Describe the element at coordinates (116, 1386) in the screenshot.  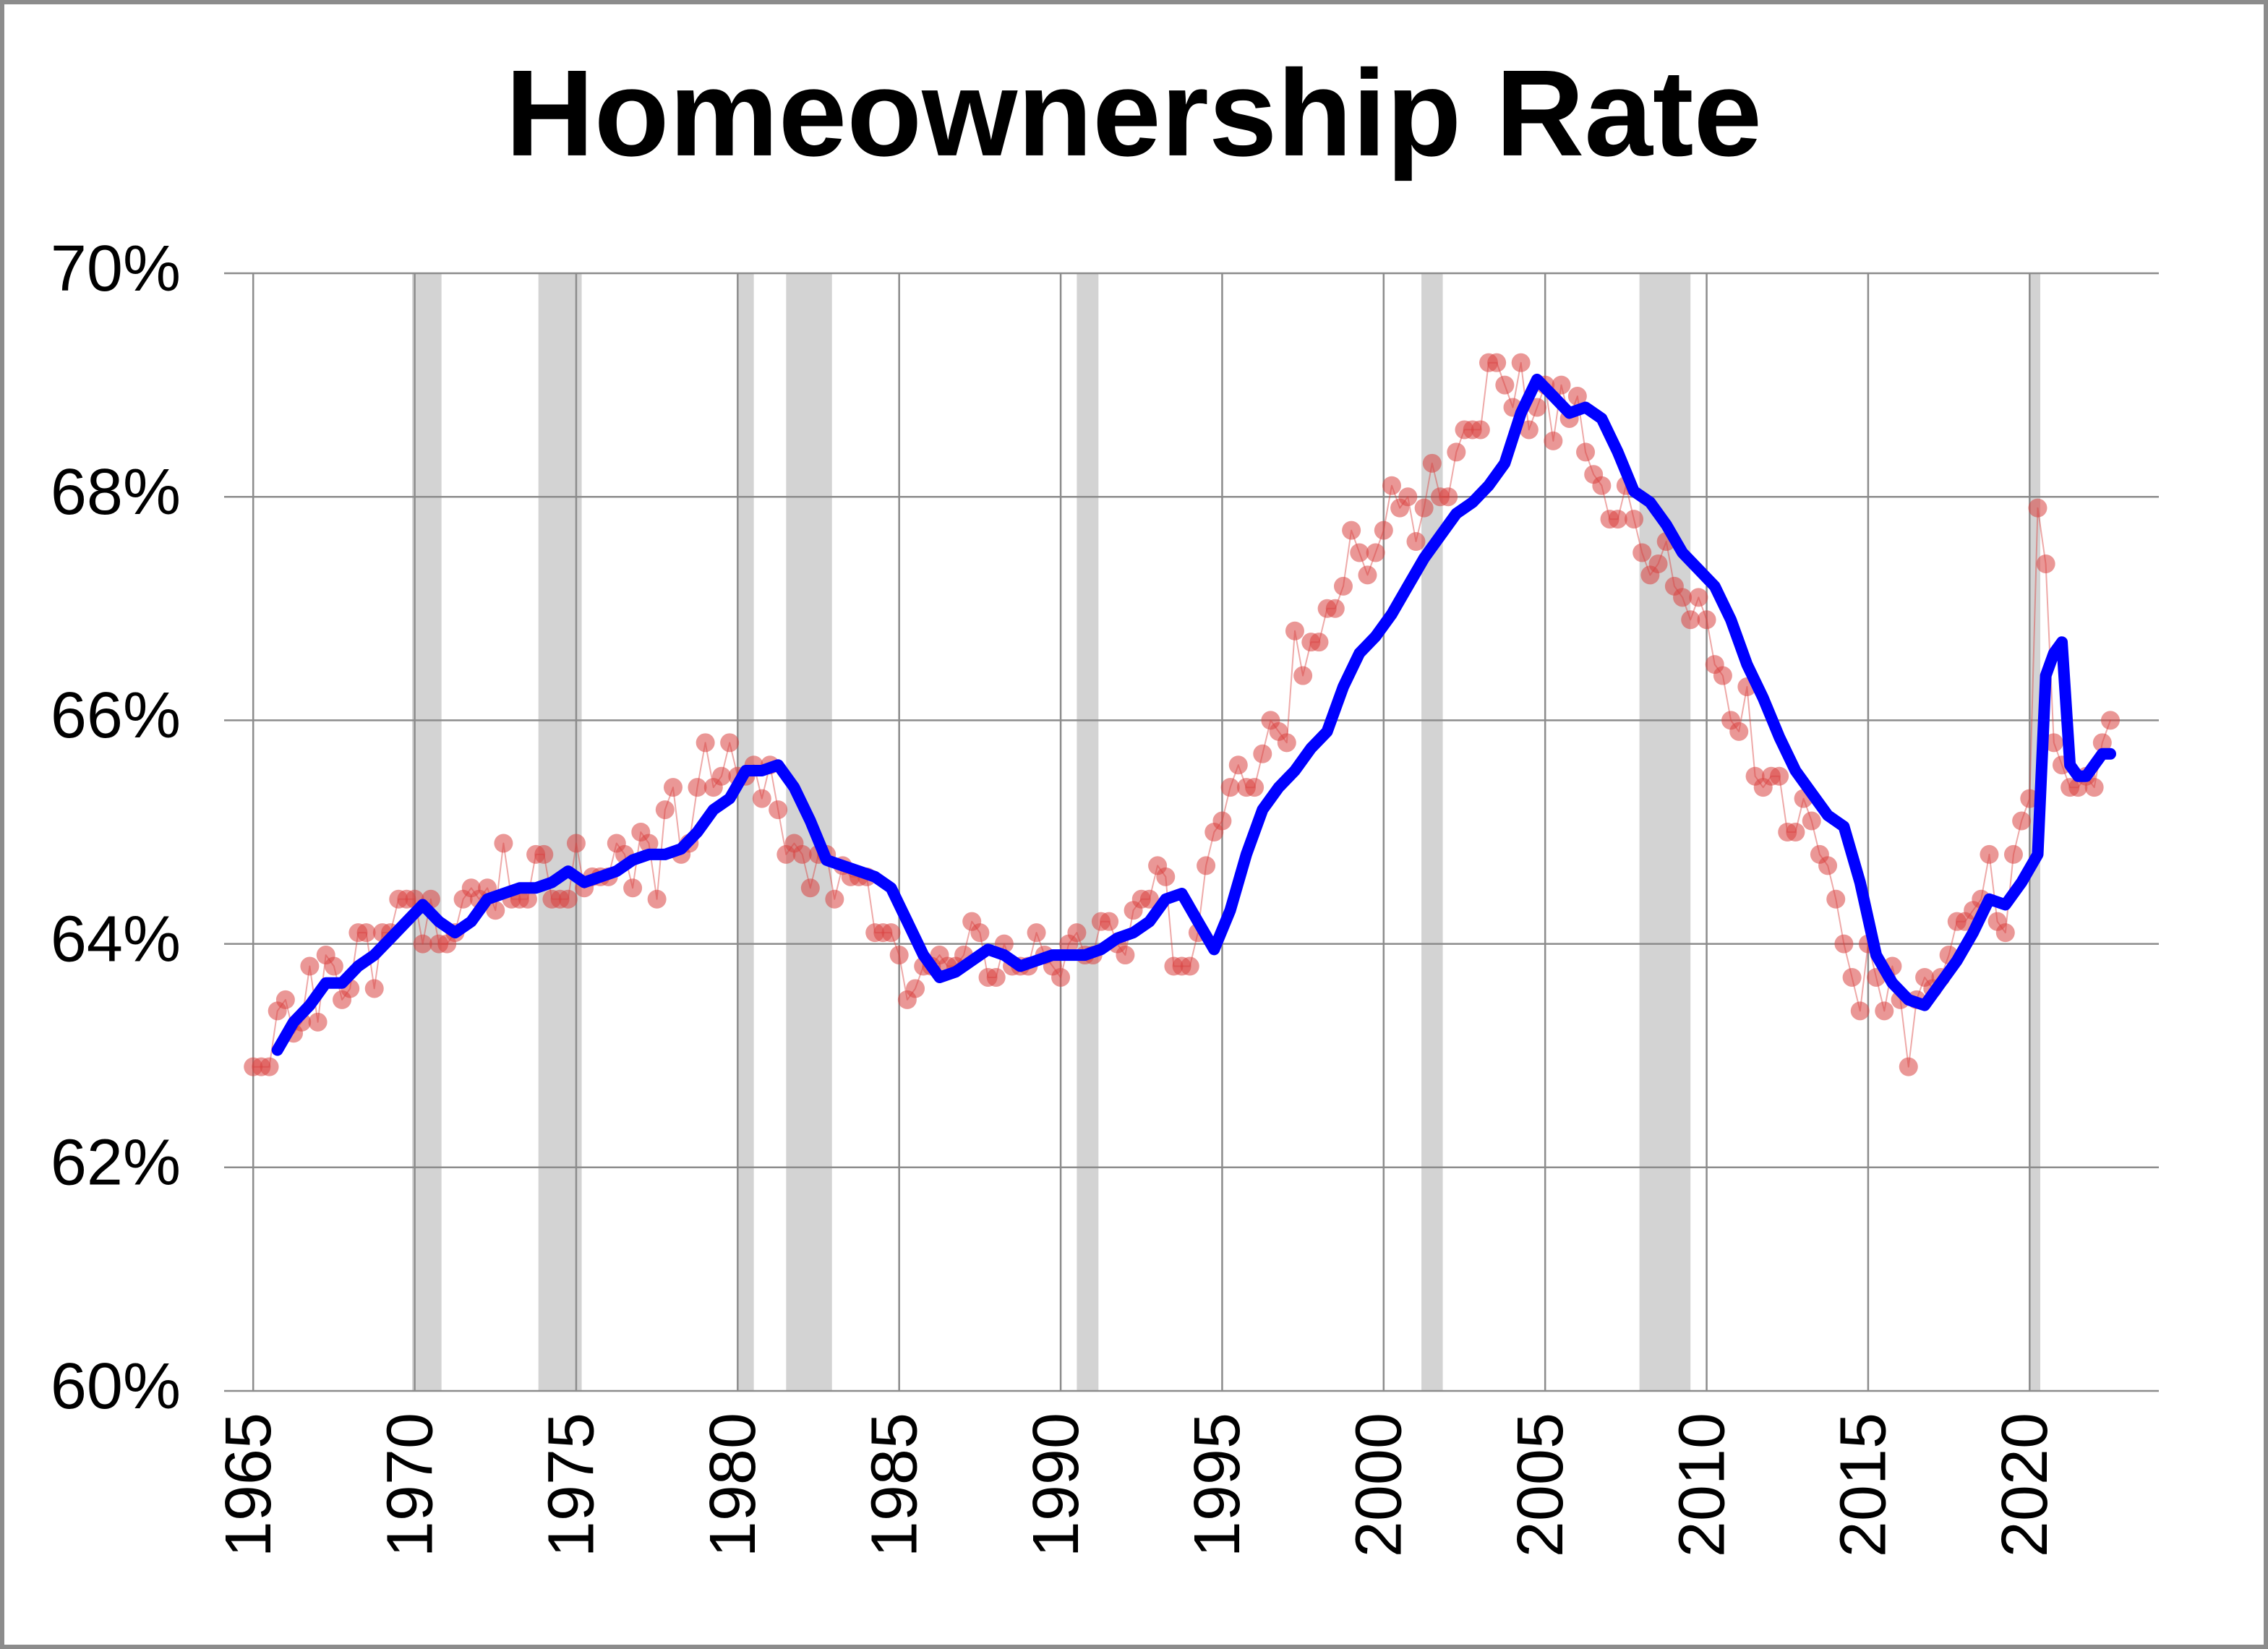
I see `y-tick-label: 60%` at that location.